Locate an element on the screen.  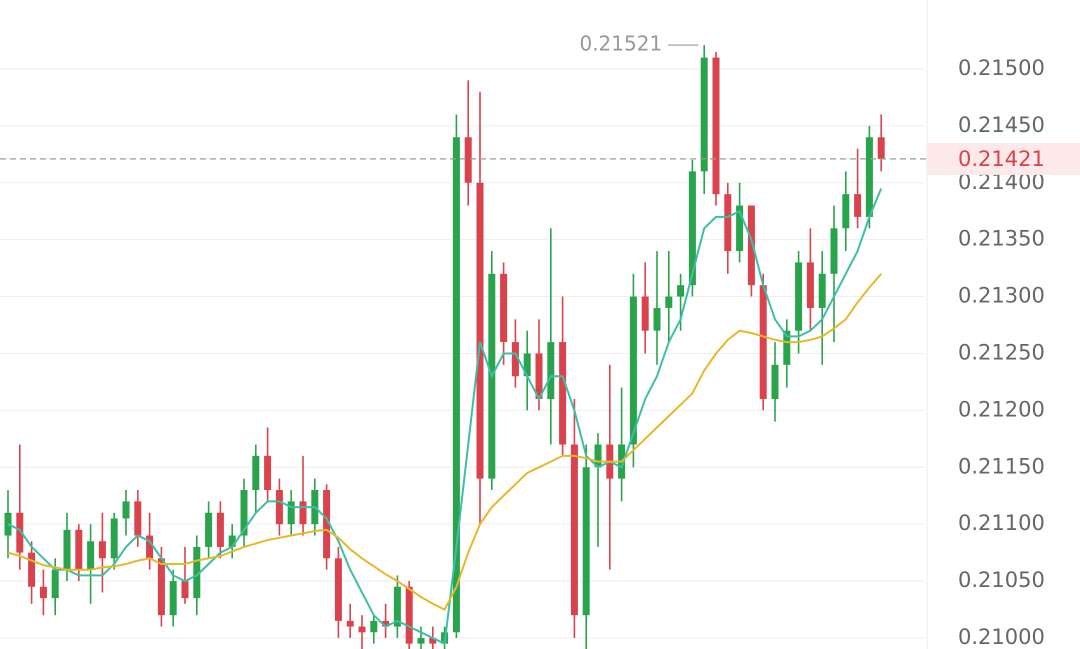
high-annotation-label: 0.21521 is located at coordinates (620, 44).